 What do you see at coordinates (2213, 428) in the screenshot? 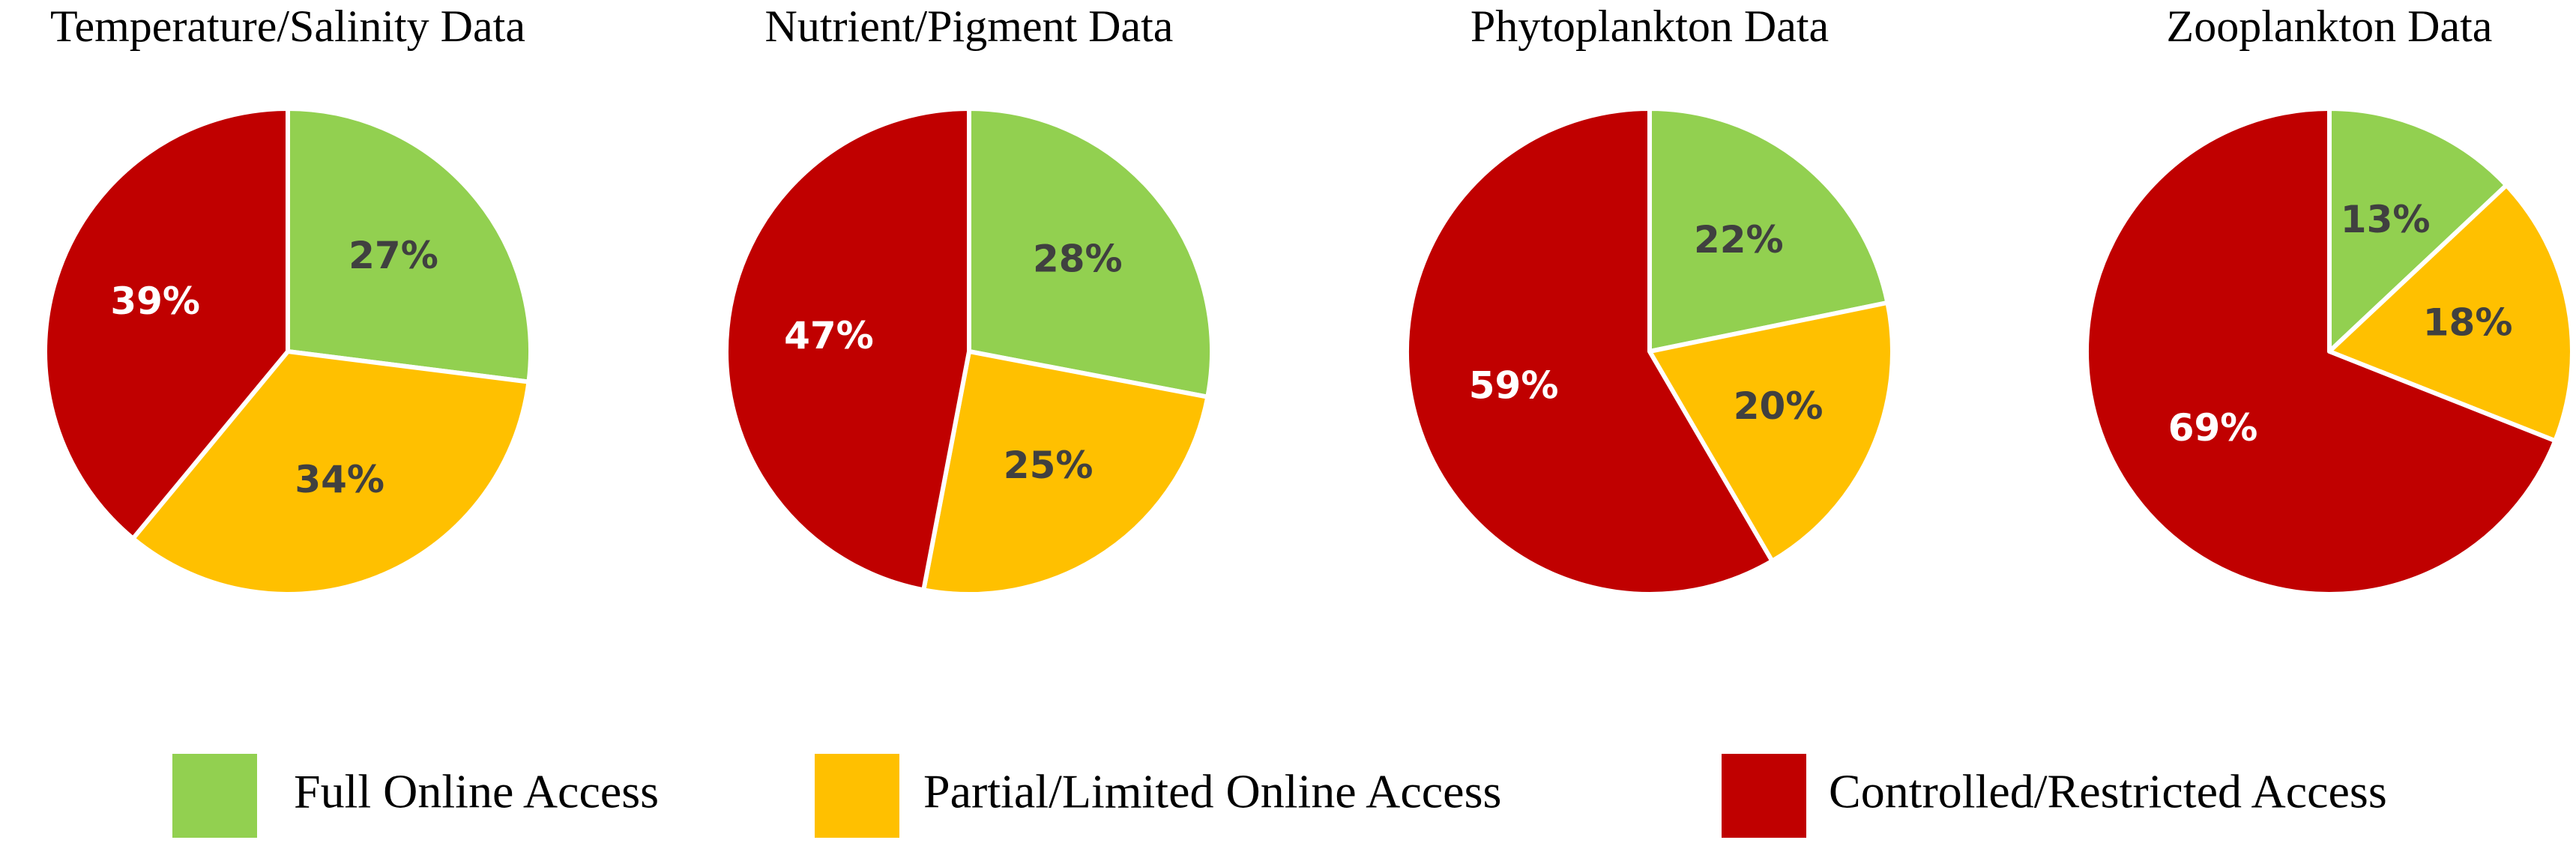
I see `value-label: 69%` at bounding box center [2213, 428].